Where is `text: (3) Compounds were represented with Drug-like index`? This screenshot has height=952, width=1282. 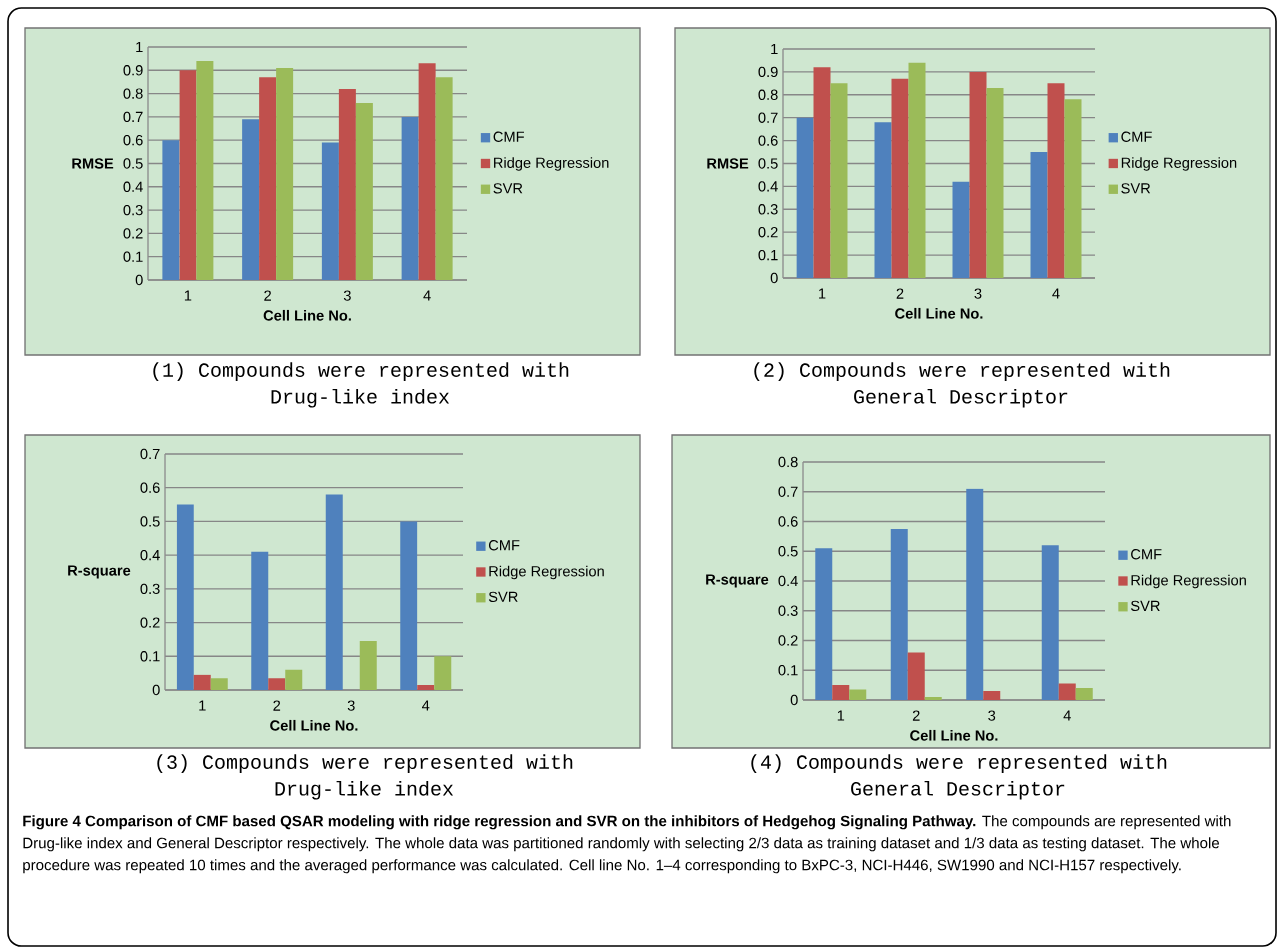
text: (3) Compounds were represented with Drug-like index is located at coordinates (365, 777).